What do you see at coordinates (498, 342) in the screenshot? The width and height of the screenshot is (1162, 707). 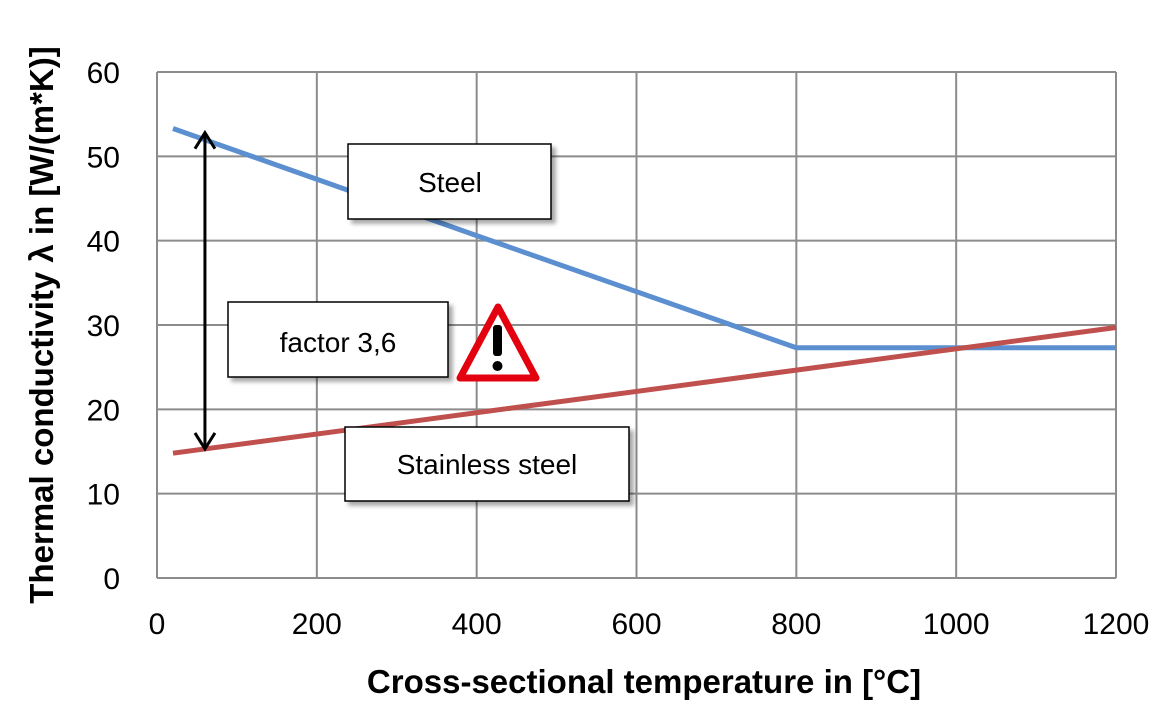 I see `warning-icon` at bounding box center [498, 342].